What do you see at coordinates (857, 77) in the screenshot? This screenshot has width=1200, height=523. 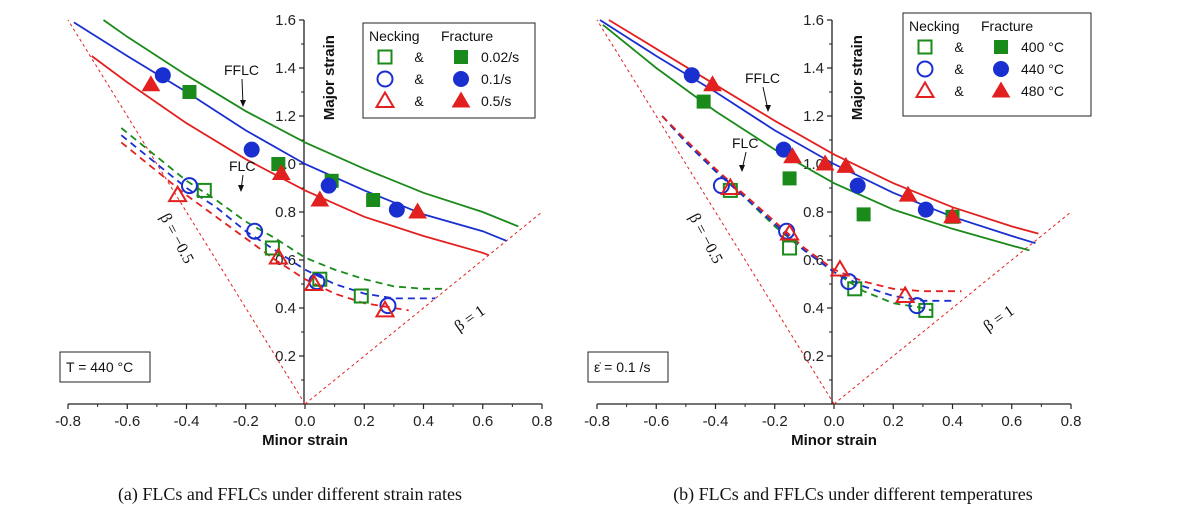 I see `y-axis-title: Major strain` at bounding box center [857, 77].